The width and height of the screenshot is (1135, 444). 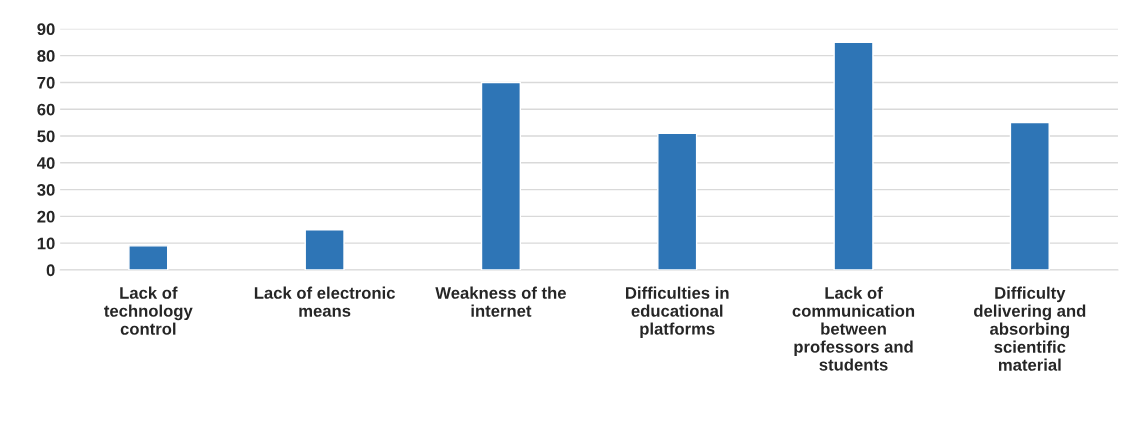 What do you see at coordinates (46, 29) in the screenshot?
I see `y-tick-label: 90` at bounding box center [46, 29].